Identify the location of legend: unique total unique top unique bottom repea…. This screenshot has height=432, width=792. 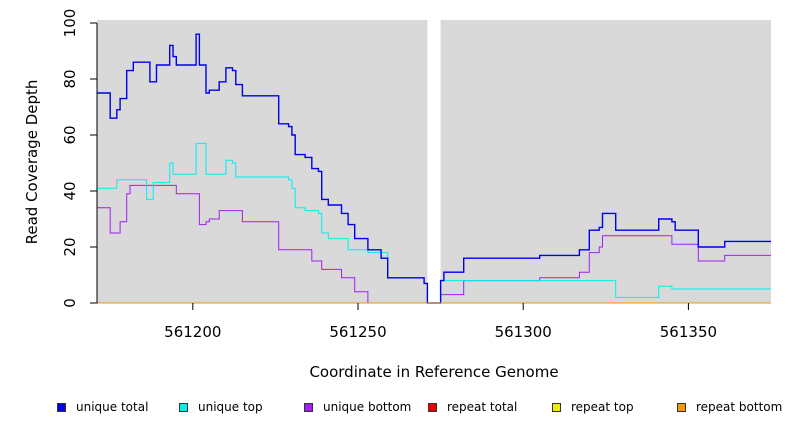
(396, 409).